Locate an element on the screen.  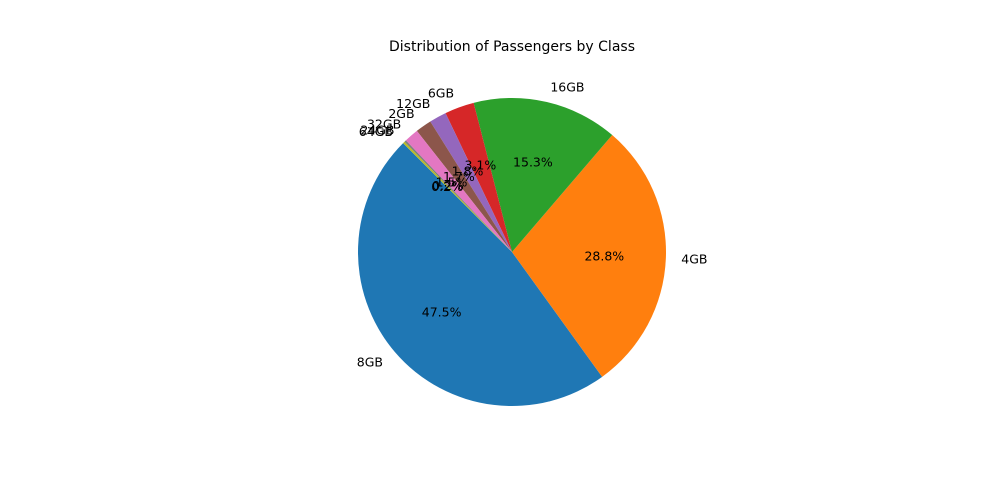
slice-label-12gb: 12GB is located at coordinates (413, 103).